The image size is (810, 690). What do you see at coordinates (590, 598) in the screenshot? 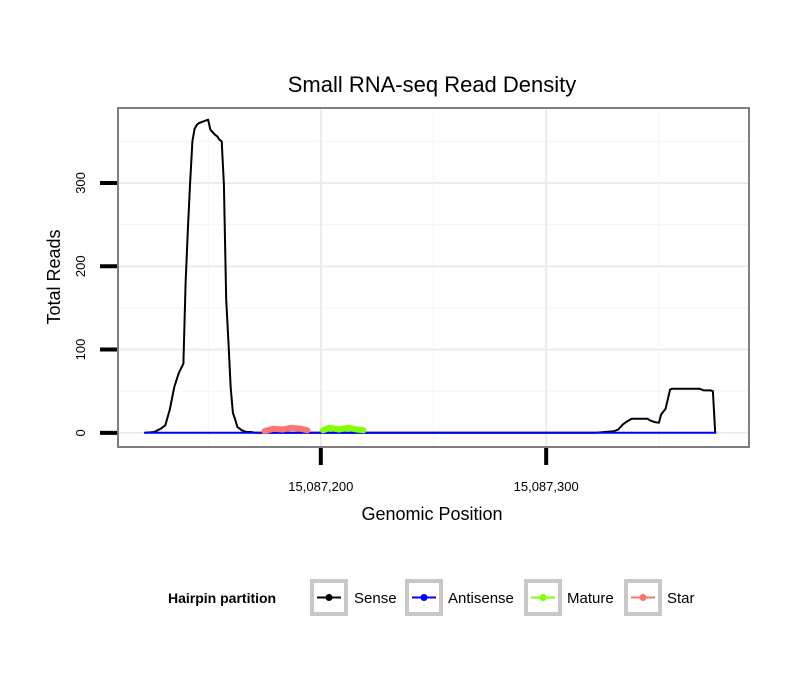
I see `legend-label: Mature` at bounding box center [590, 598].